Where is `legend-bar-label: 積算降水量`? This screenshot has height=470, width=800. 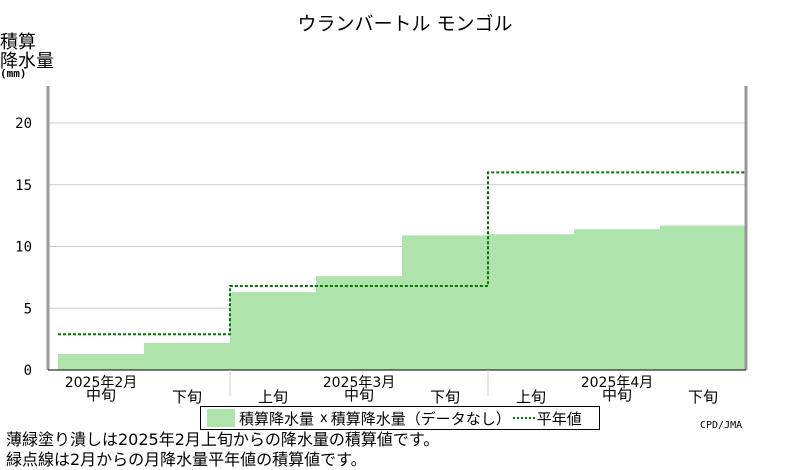
legend-bar-label: 積算降水量 is located at coordinates (277, 418).